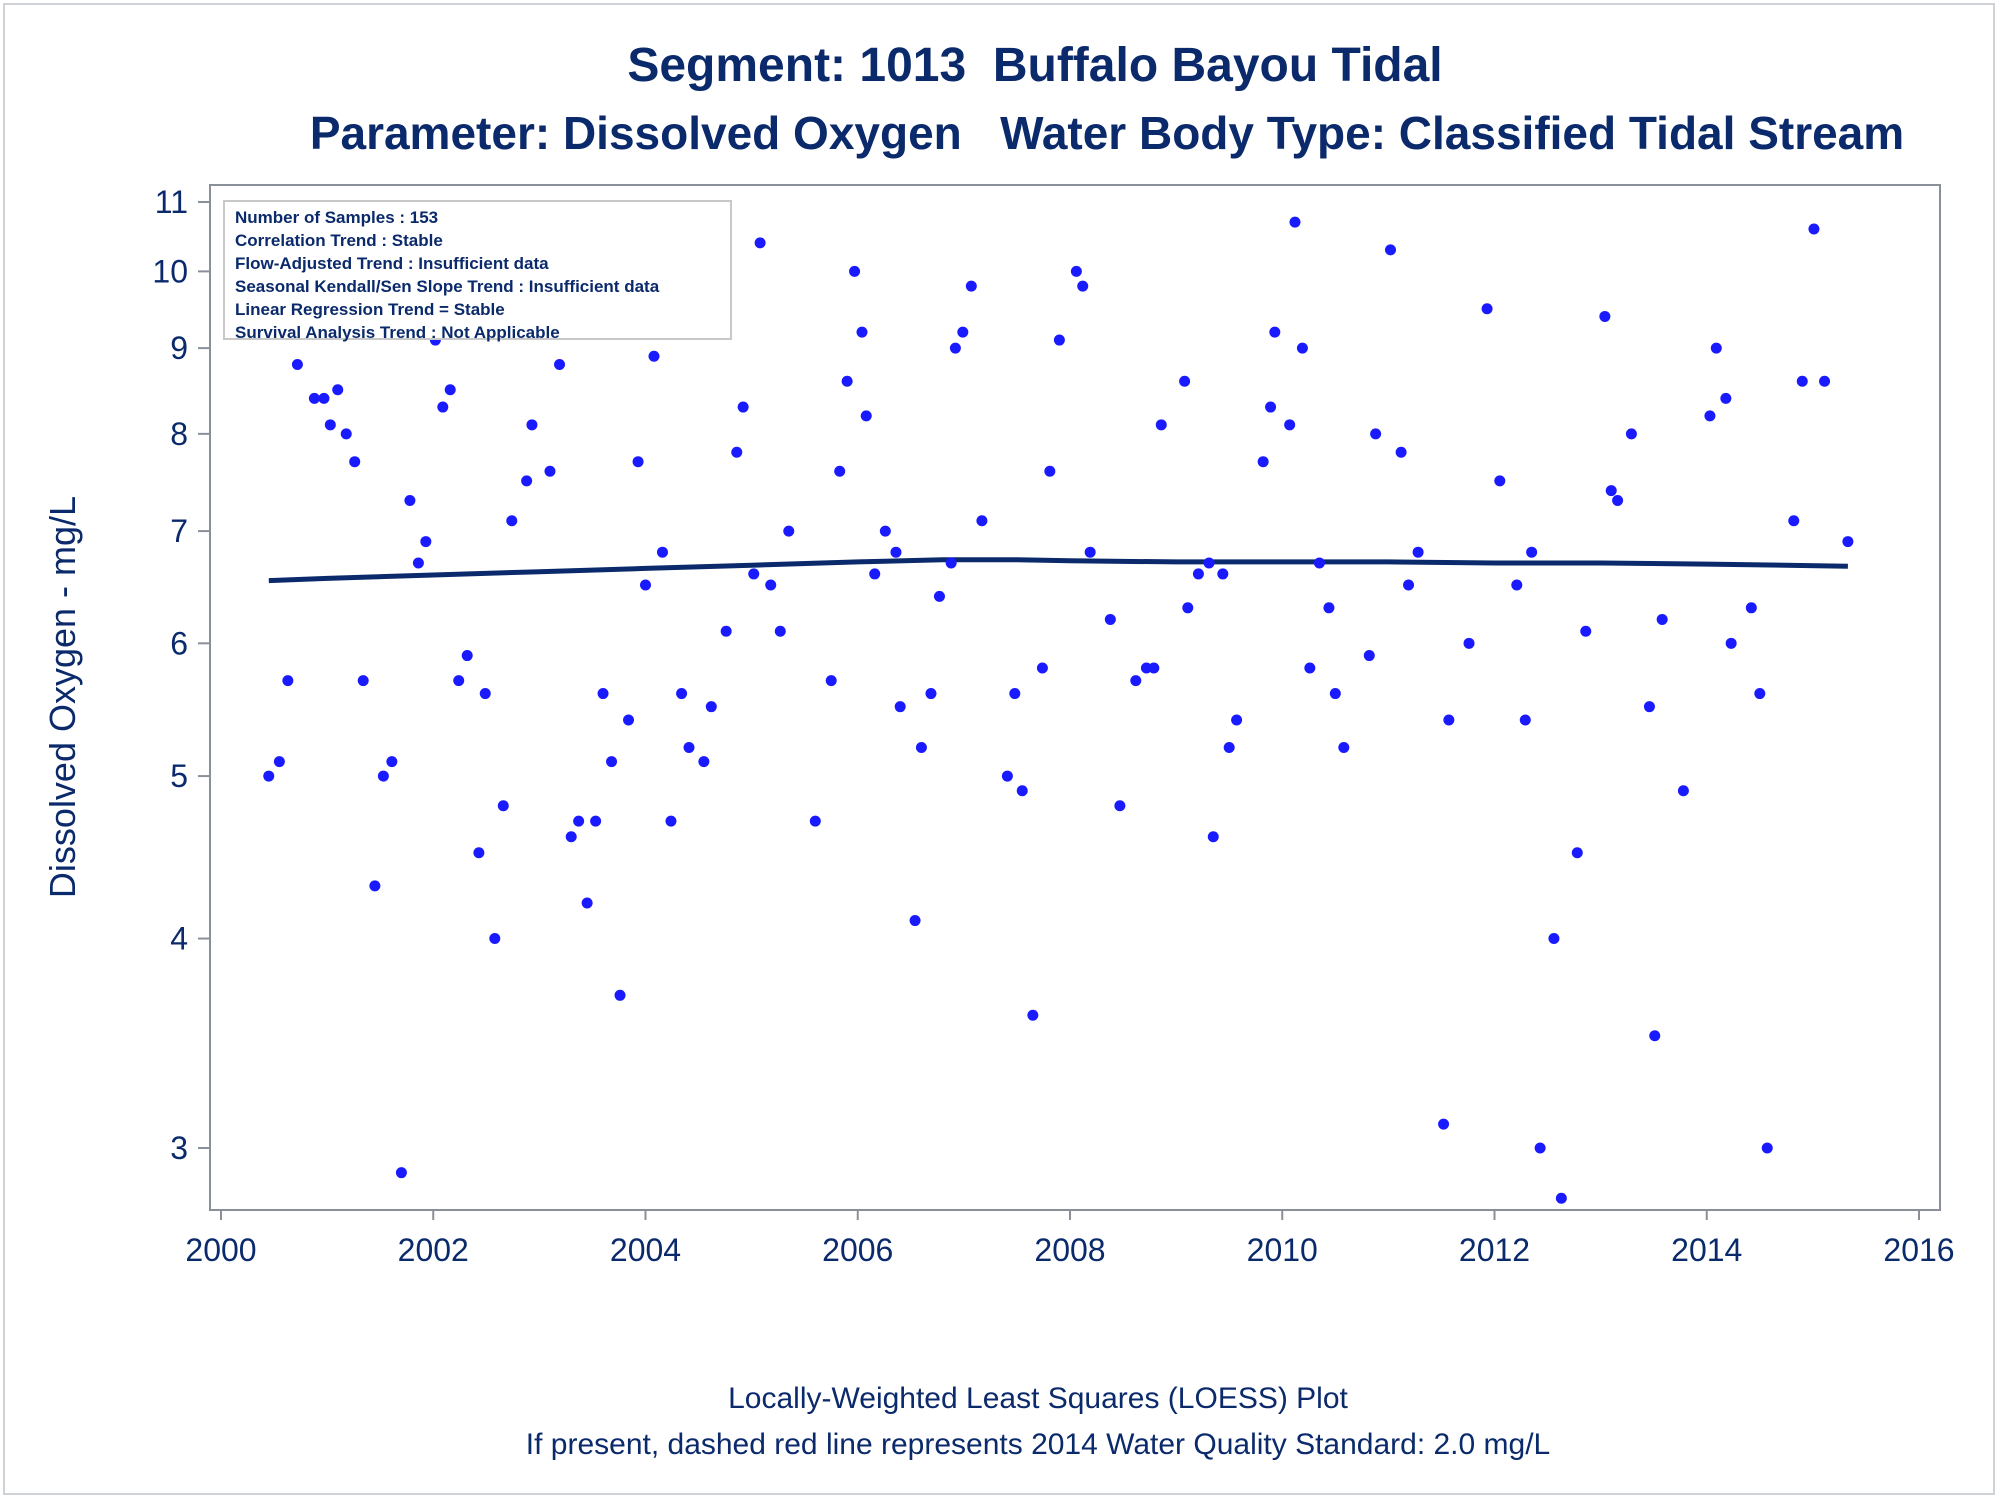  Describe the element at coordinates (645, 1250) in the screenshot. I see `x-tick-label: 2004` at that location.